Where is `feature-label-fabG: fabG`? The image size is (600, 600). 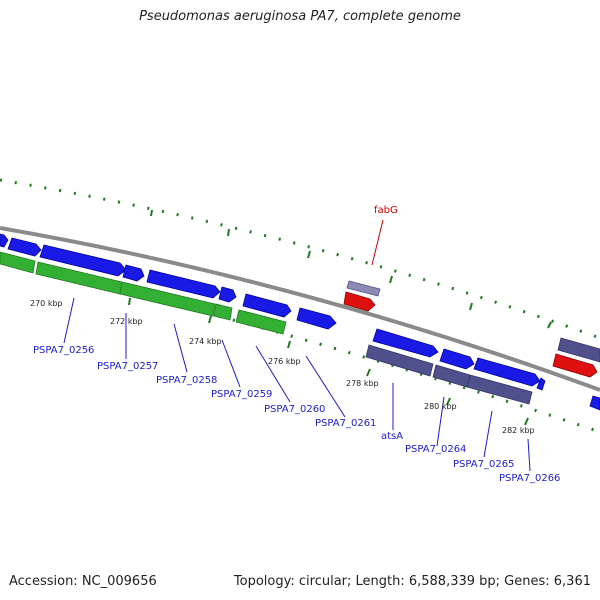 feature-label-fabG: fabG is located at coordinates (386, 210).